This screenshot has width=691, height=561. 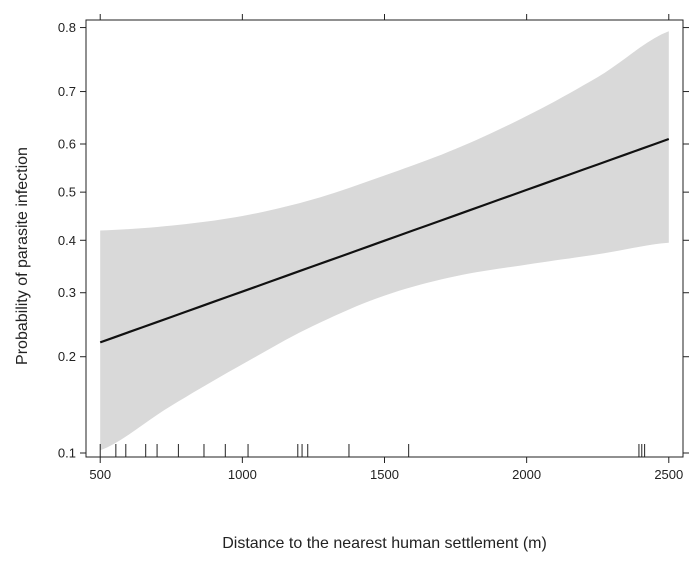 I want to click on x-tick-label: 2500, so click(x=668, y=474).